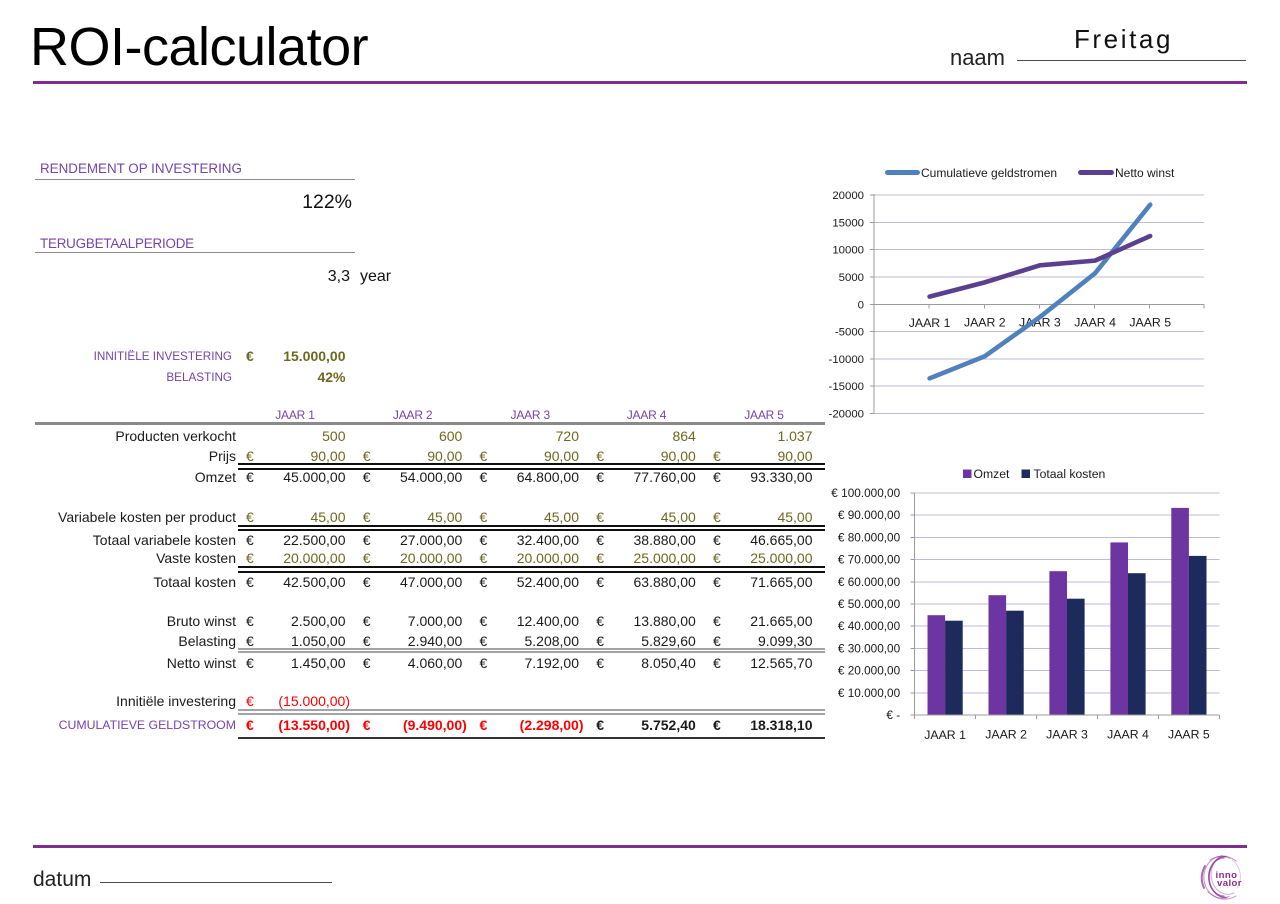 This screenshot has width=1280, height=904. I want to click on svg-text: € 30.000,00, so click(869, 648).